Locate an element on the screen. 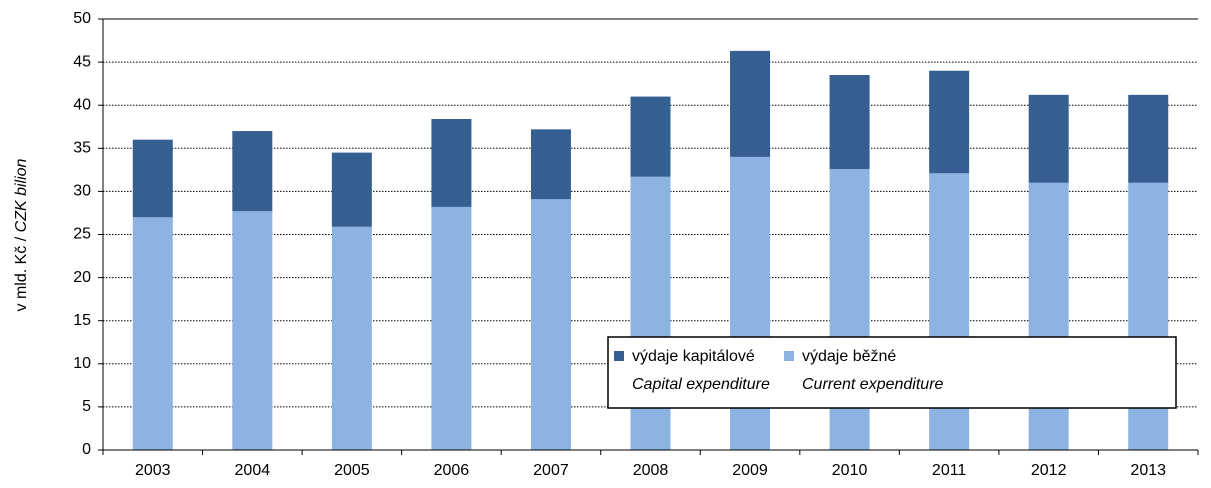  y-tick-label: 0 is located at coordinates (86, 449).